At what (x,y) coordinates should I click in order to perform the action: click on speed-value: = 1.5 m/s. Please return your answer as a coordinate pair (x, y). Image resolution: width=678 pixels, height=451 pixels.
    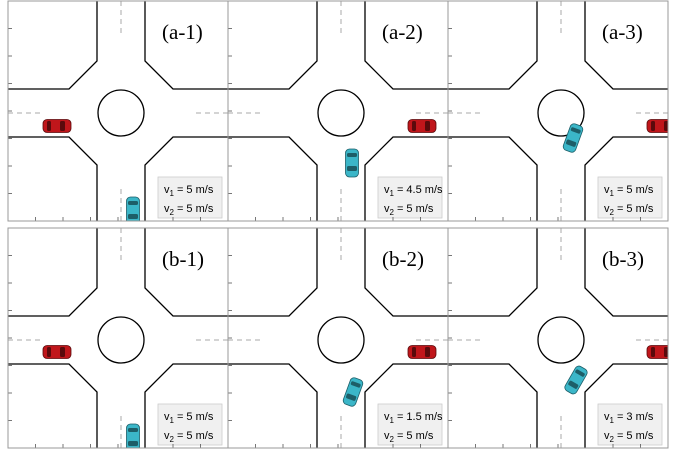
    Looking at the image, I should click on (420, 417).